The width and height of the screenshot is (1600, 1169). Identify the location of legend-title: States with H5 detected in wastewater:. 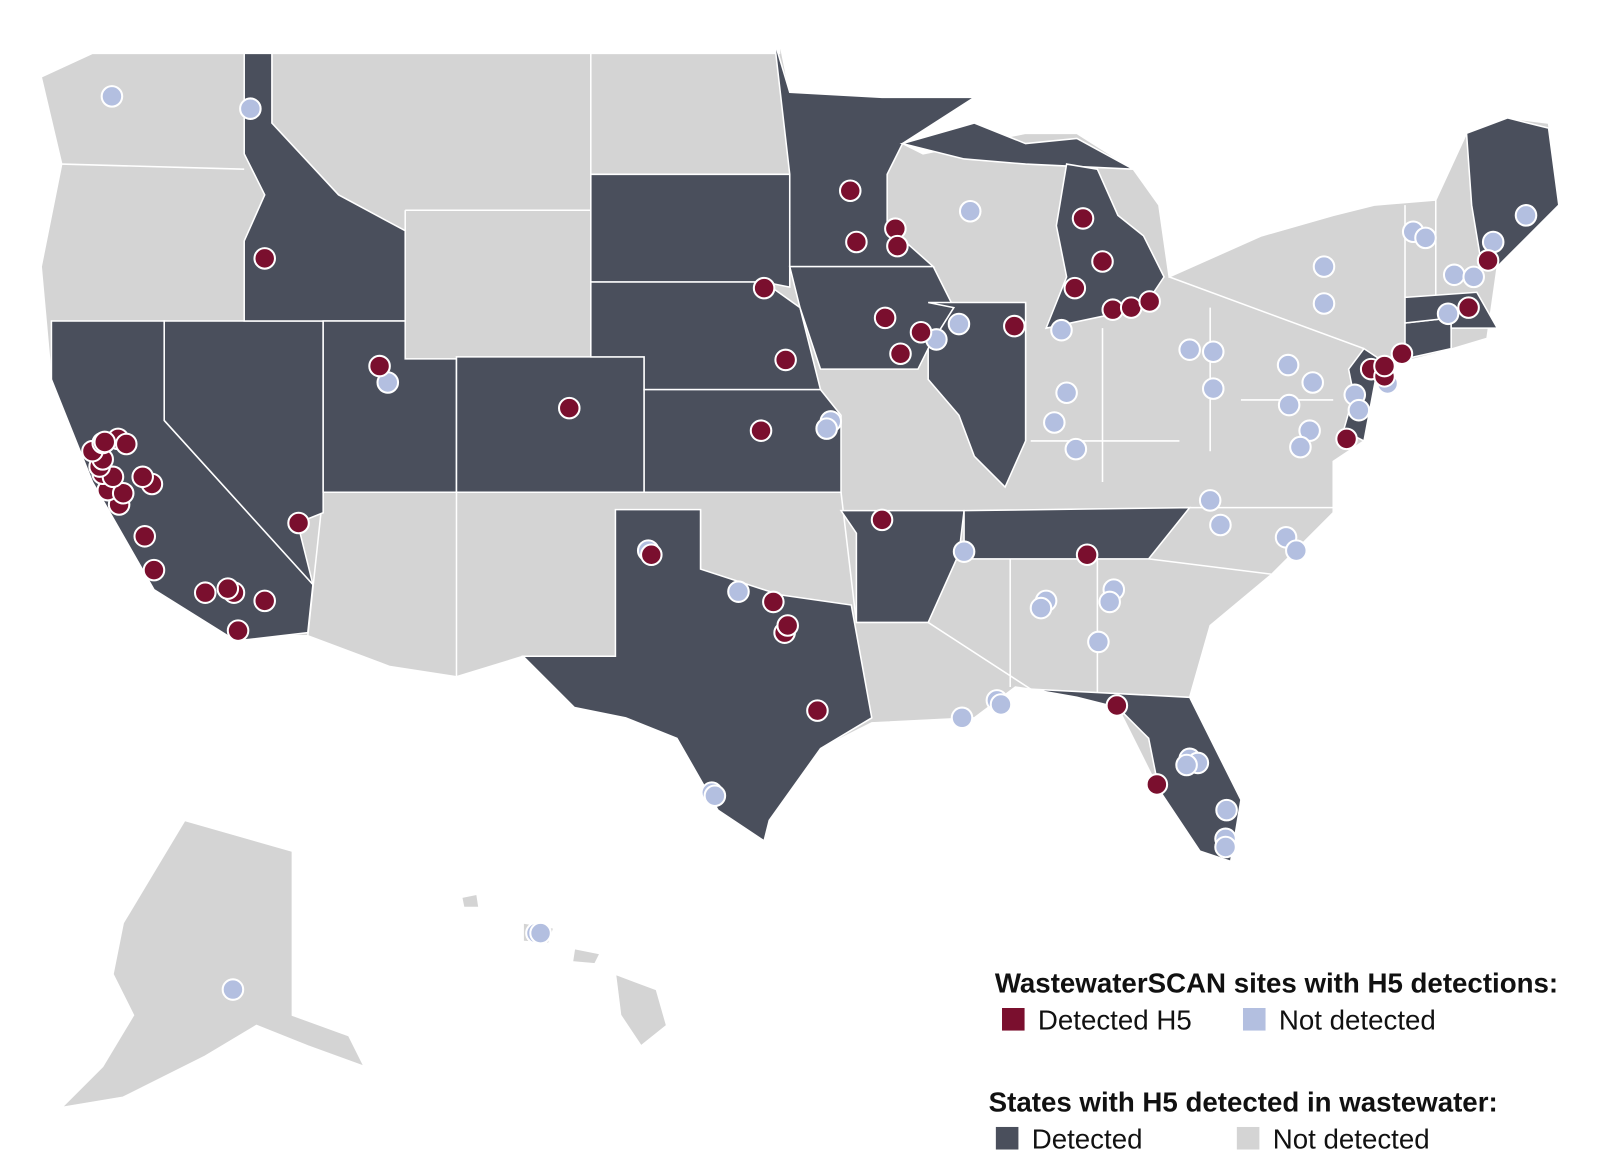
(1243, 1102).